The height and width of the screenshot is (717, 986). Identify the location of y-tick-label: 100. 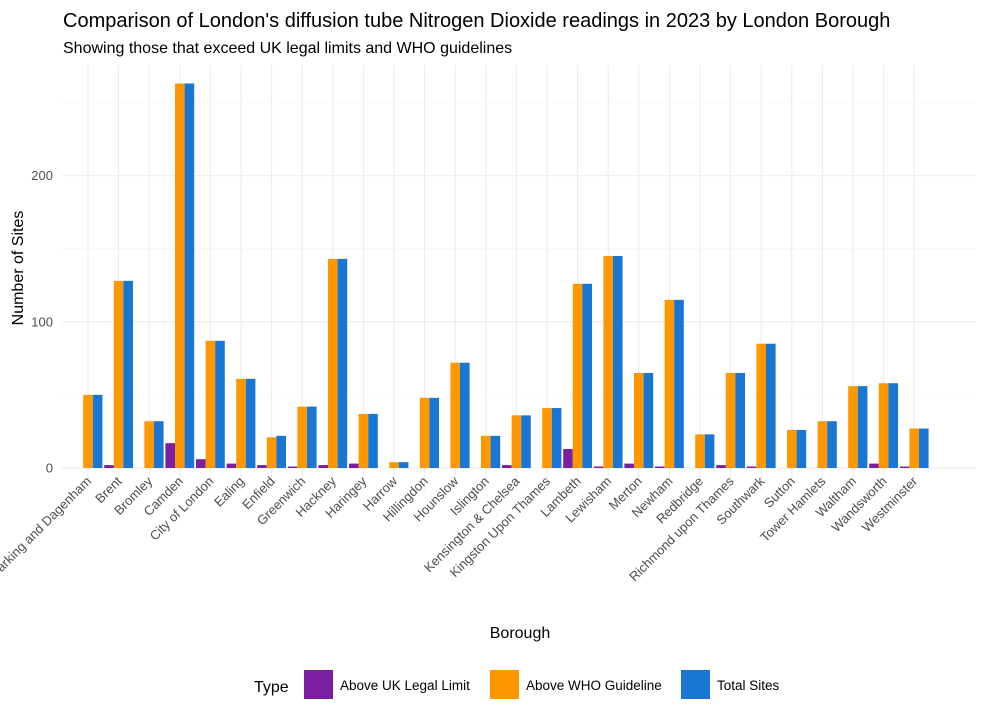
(42, 321).